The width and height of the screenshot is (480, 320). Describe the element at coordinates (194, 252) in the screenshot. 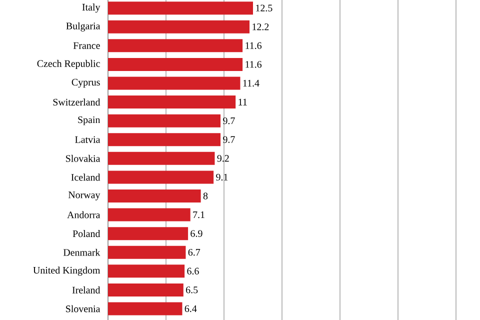

I see `data-label: 6.7` at that location.